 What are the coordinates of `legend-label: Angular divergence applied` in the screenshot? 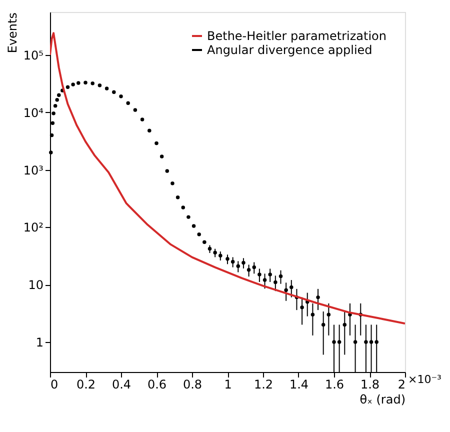 It's located at (289, 50).